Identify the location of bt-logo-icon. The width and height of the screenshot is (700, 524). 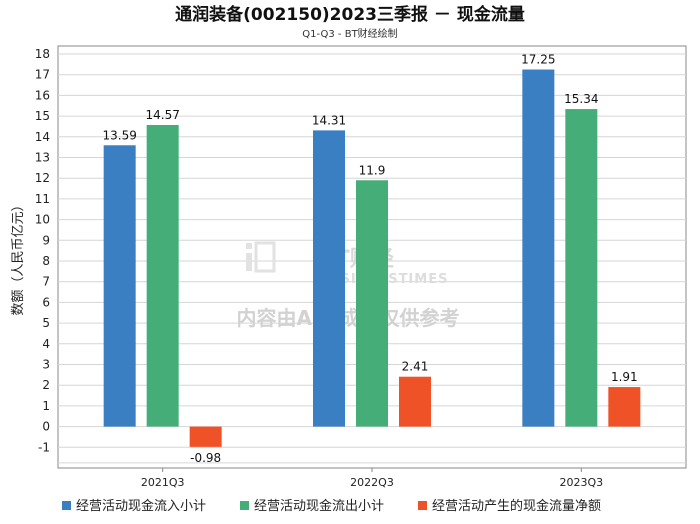
(261, 257).